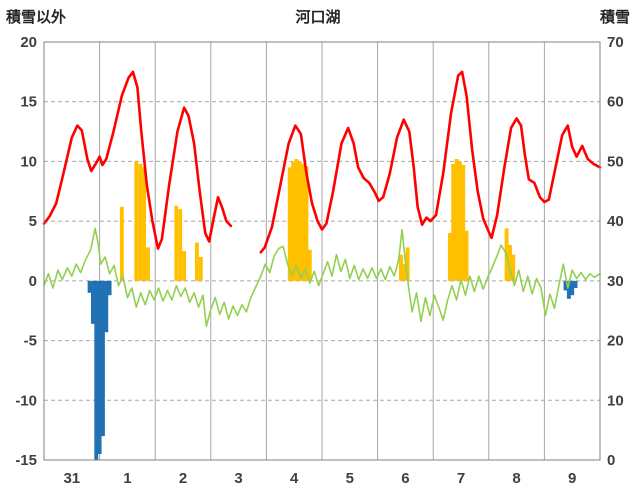 The height and width of the screenshot is (501, 636). I want to click on left-axis-tick-label: 15, so click(28, 102).